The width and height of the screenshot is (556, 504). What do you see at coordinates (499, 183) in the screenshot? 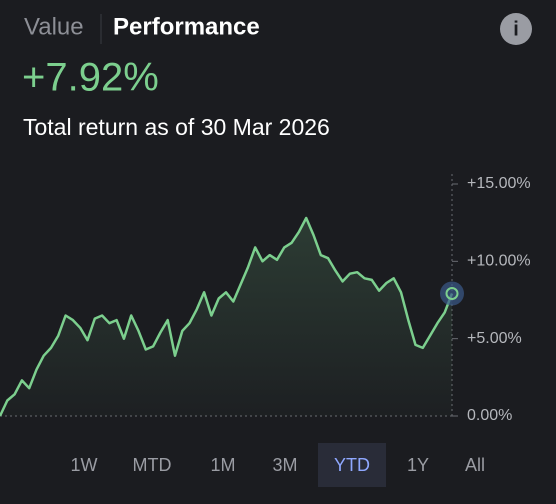
I see `y-tick-label: +15.00%` at bounding box center [499, 183].